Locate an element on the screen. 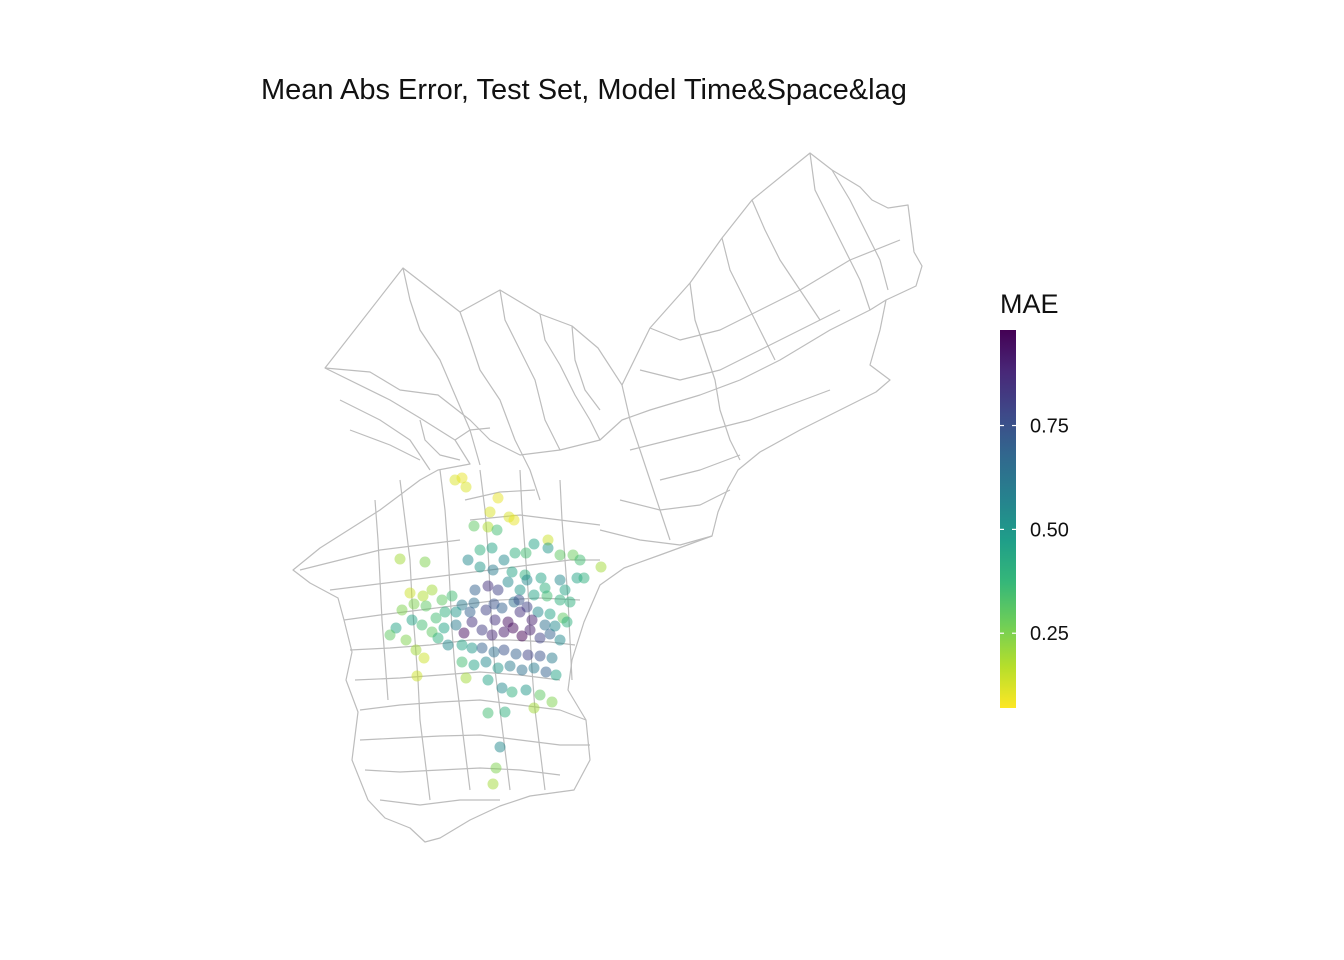 The height and width of the screenshot is (960, 1344). mae-points-layer is located at coordinates (495, 631).